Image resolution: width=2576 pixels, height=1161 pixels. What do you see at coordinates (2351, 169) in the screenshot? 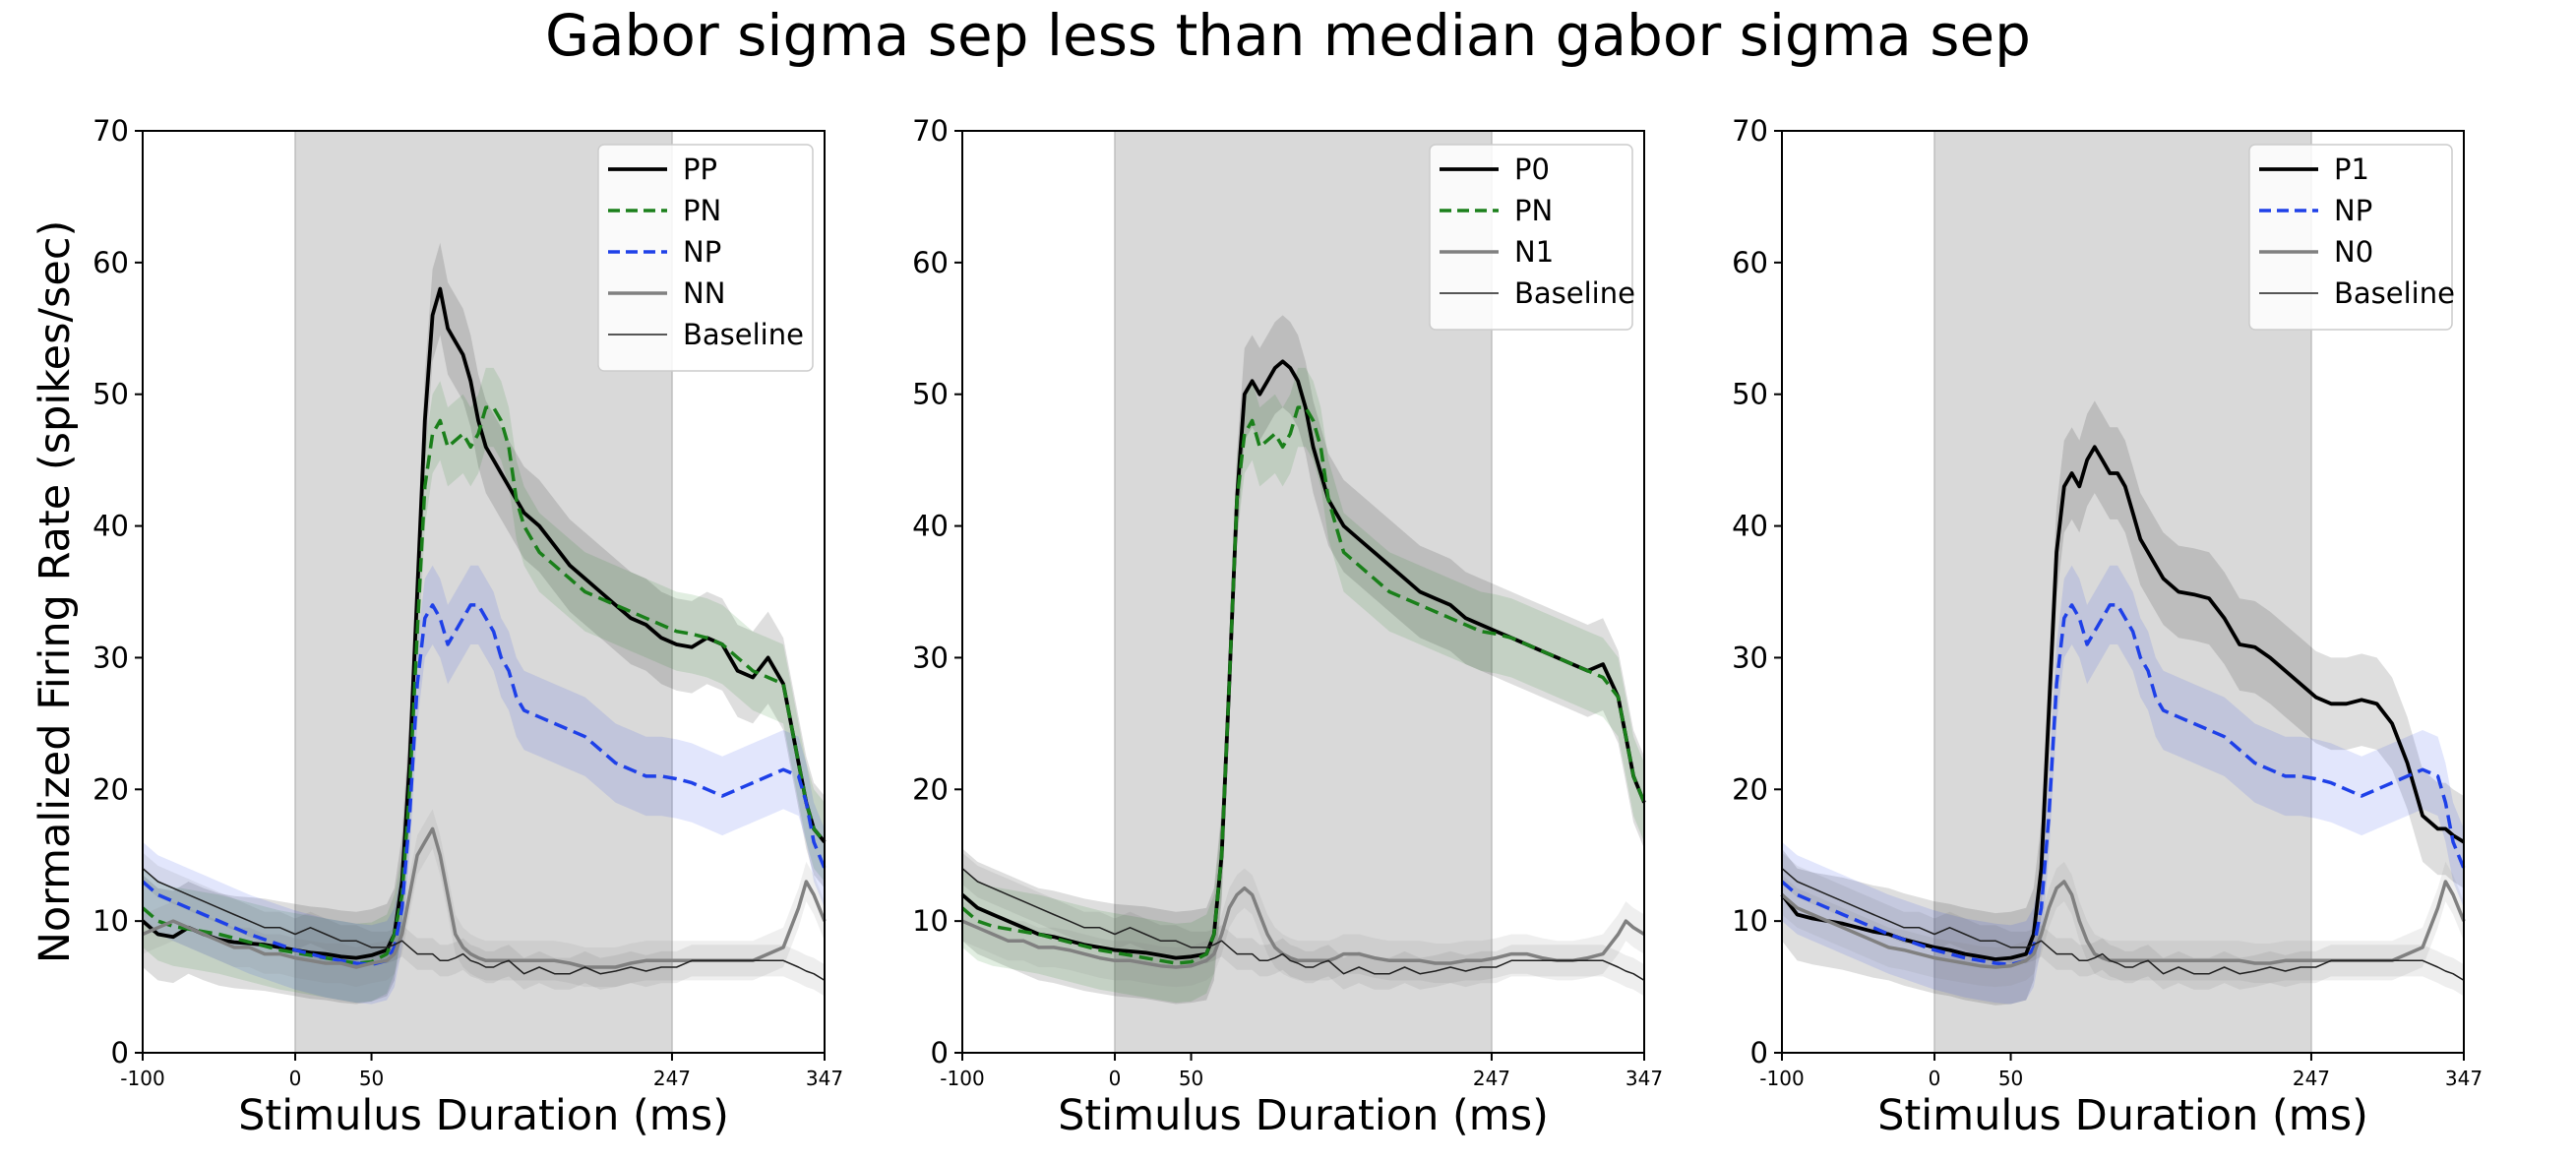
I see `legend-label-p1: P1` at bounding box center [2351, 169].